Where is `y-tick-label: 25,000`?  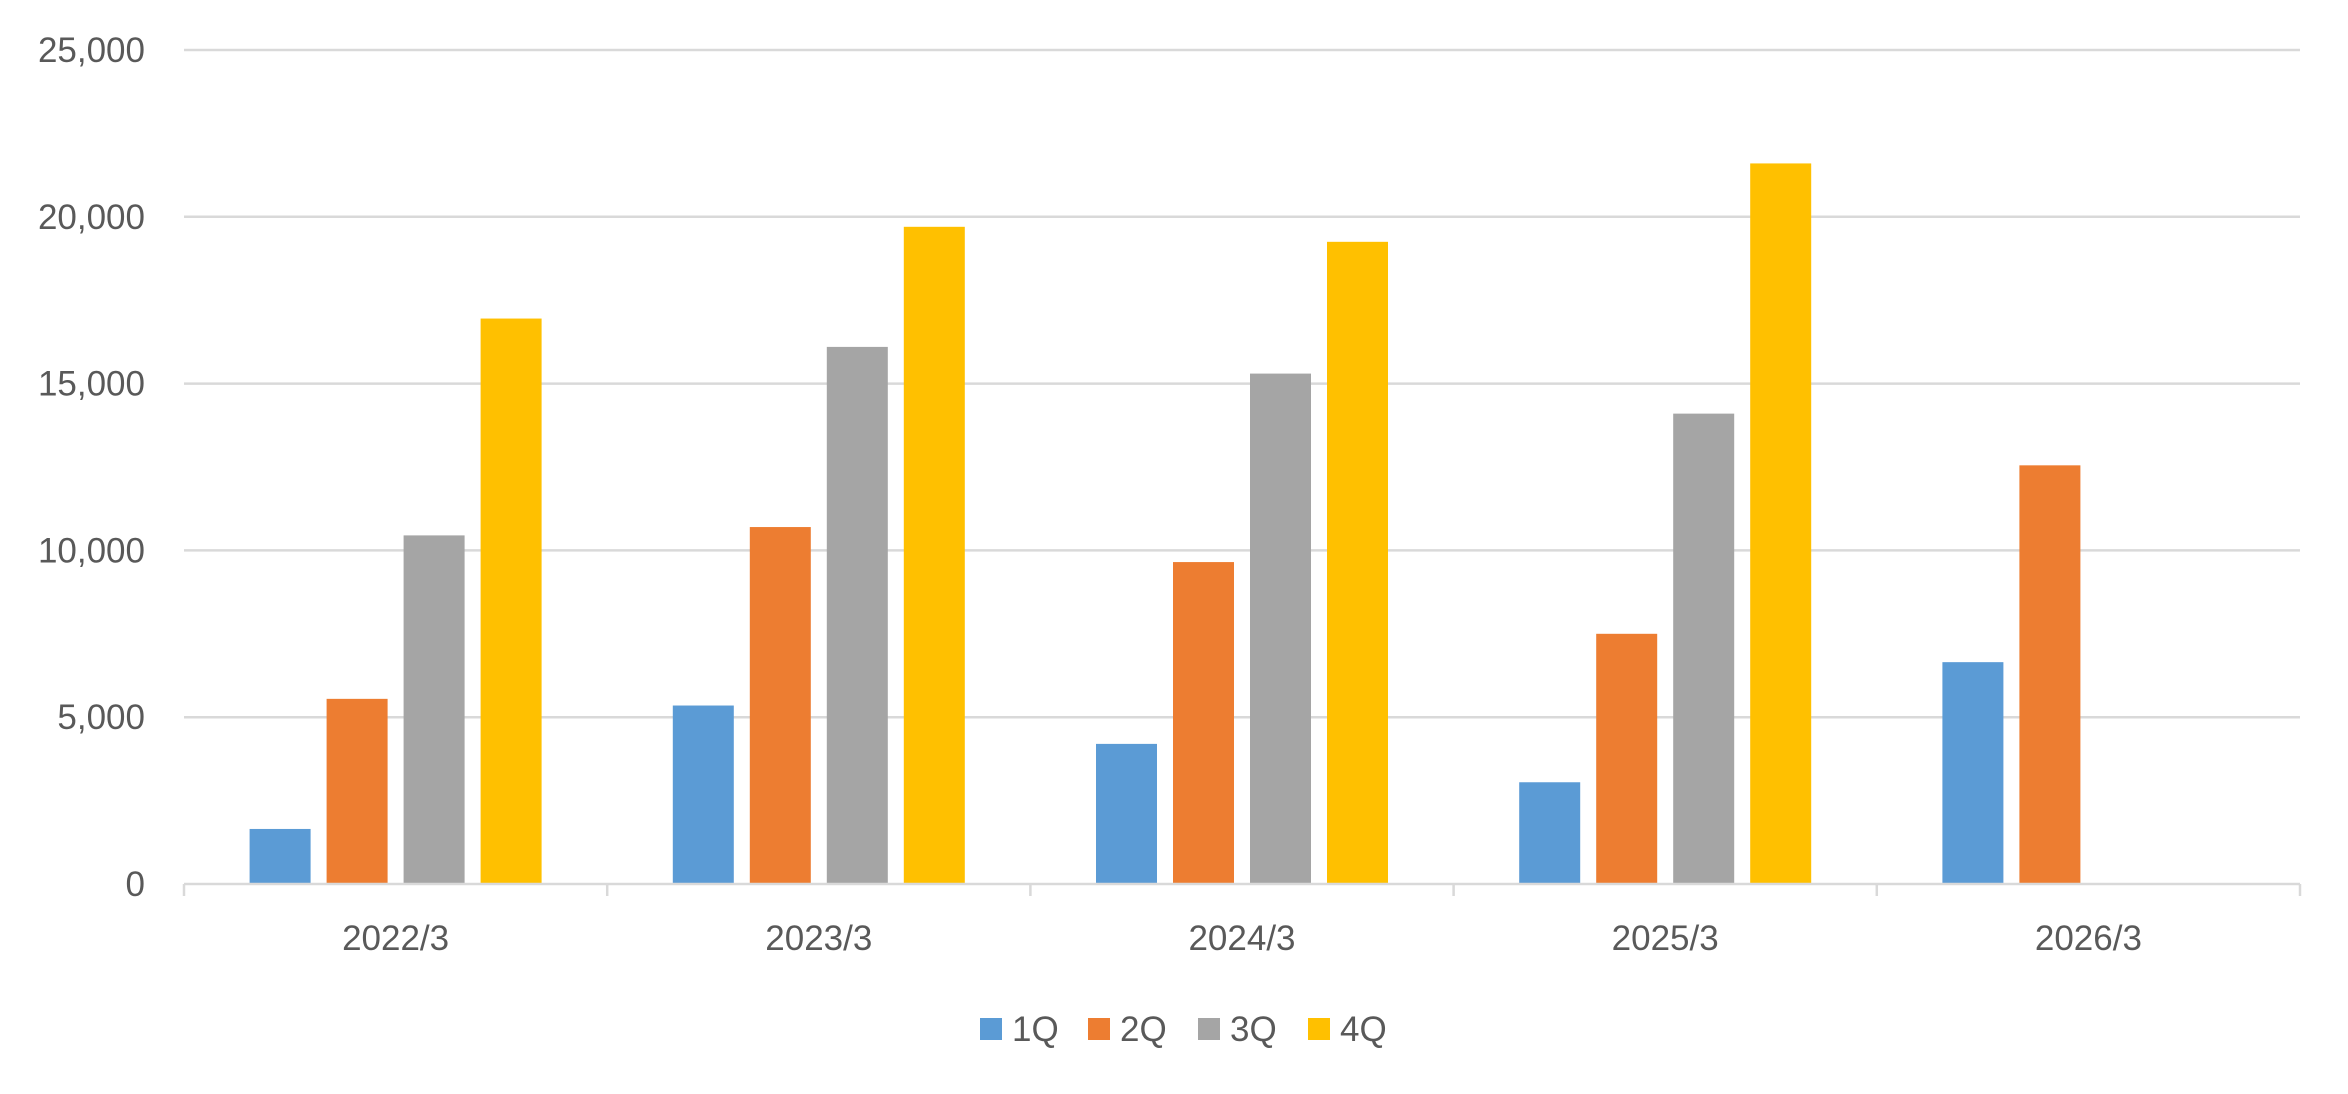 y-tick-label: 25,000 is located at coordinates (91, 50).